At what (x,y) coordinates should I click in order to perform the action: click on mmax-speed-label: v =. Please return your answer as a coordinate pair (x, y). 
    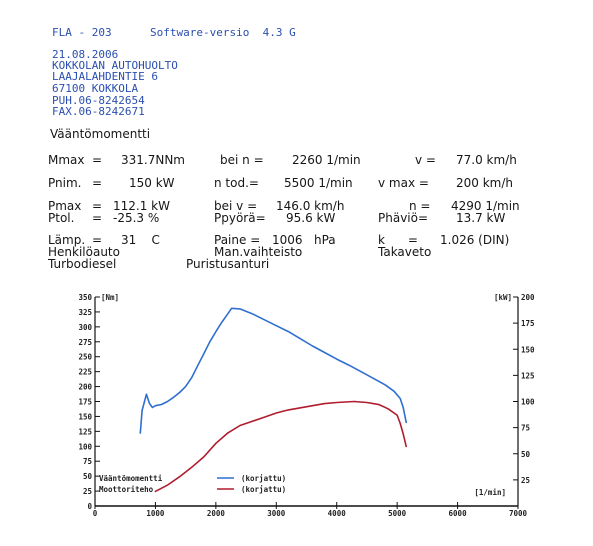
    Looking at the image, I should click on (425, 160).